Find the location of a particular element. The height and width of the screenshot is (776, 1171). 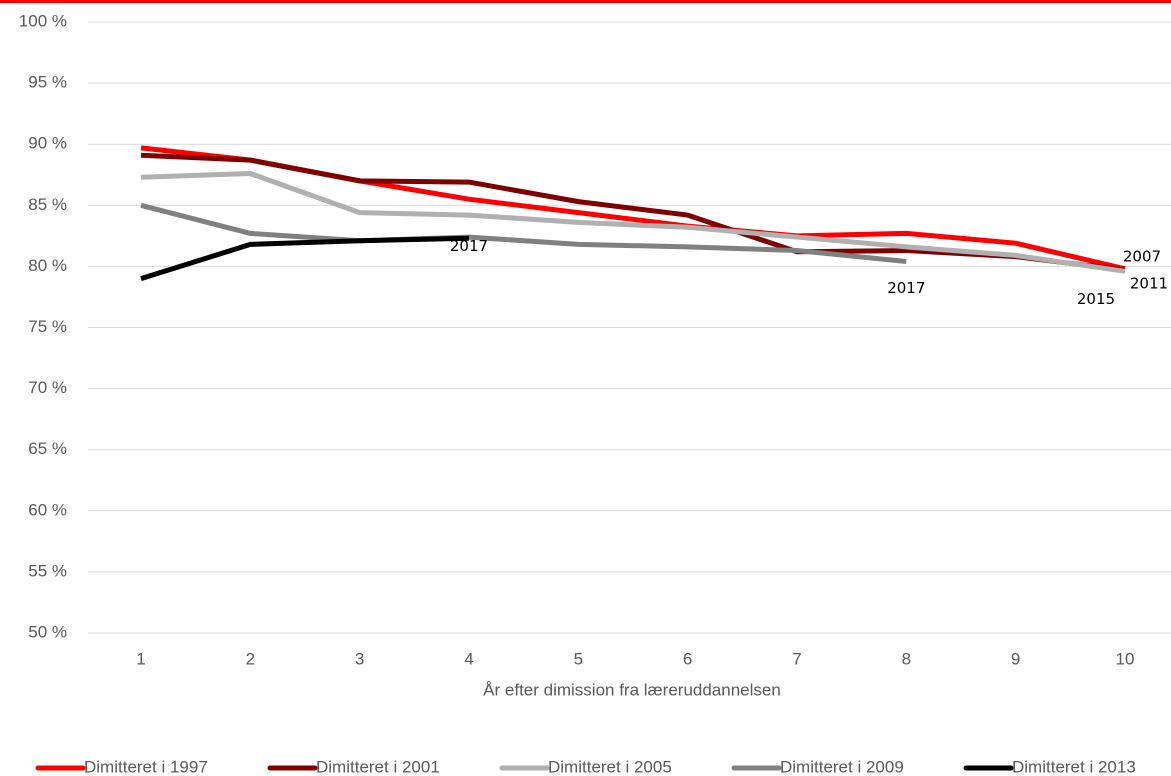

annotation: 2007 is located at coordinates (1142, 256).